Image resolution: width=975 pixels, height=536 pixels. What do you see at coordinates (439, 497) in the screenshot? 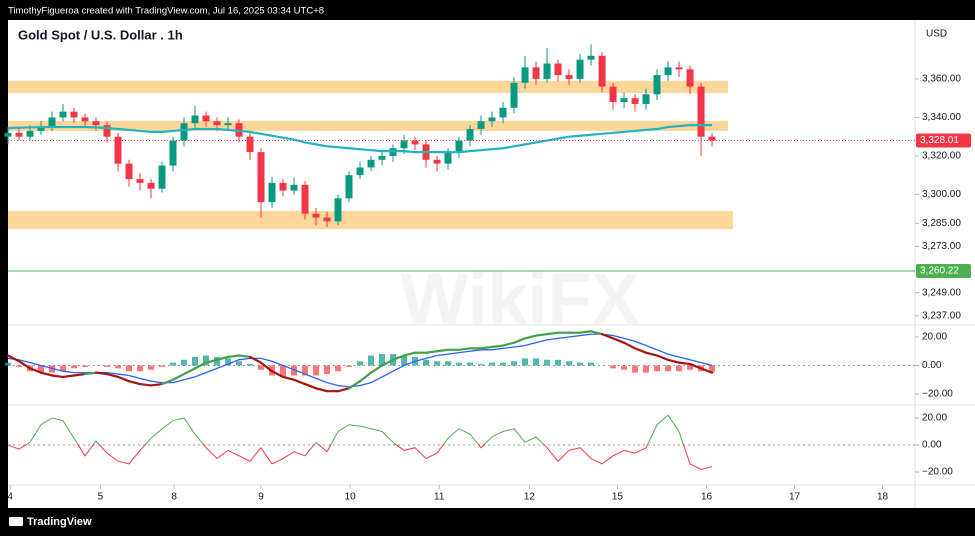
I see `x-tick-label: 11` at bounding box center [439, 497].